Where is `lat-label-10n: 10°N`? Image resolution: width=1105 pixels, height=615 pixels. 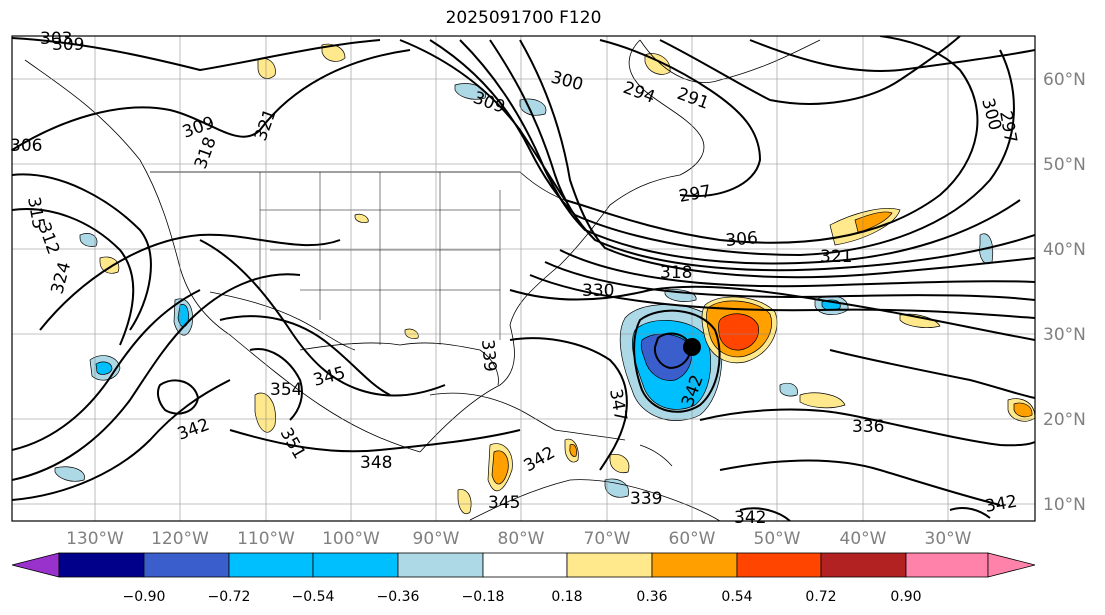
lat-label-10n: 10°N is located at coordinates (1064, 505).